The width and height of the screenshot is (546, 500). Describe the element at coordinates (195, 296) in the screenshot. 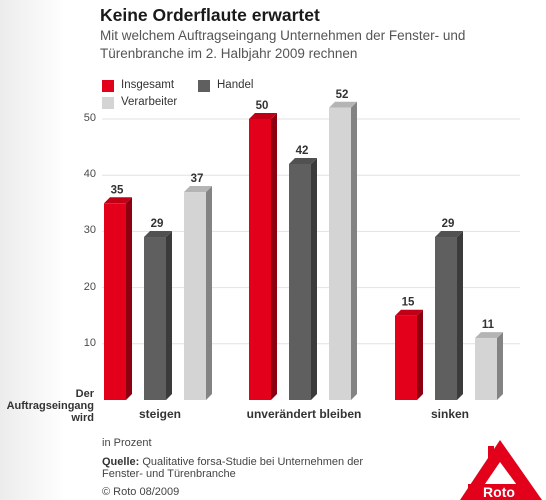

I see `bar-steigen-verarbeiter` at that location.